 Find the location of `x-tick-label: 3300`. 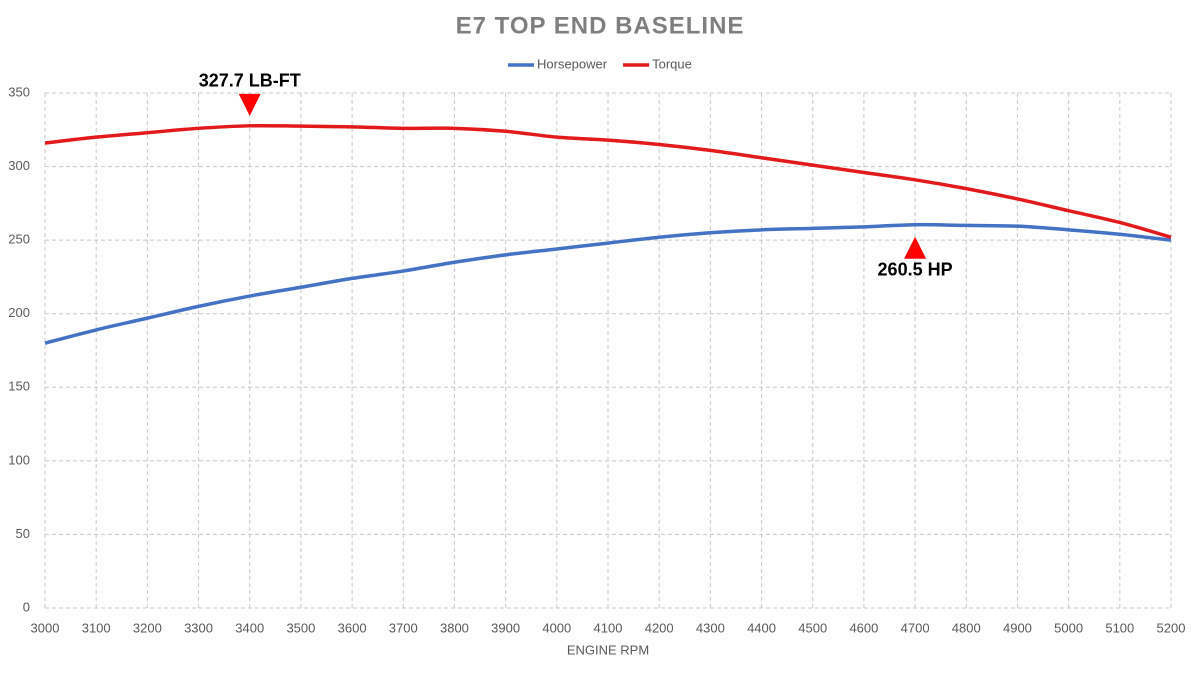

x-tick-label: 3300 is located at coordinates (198, 627).